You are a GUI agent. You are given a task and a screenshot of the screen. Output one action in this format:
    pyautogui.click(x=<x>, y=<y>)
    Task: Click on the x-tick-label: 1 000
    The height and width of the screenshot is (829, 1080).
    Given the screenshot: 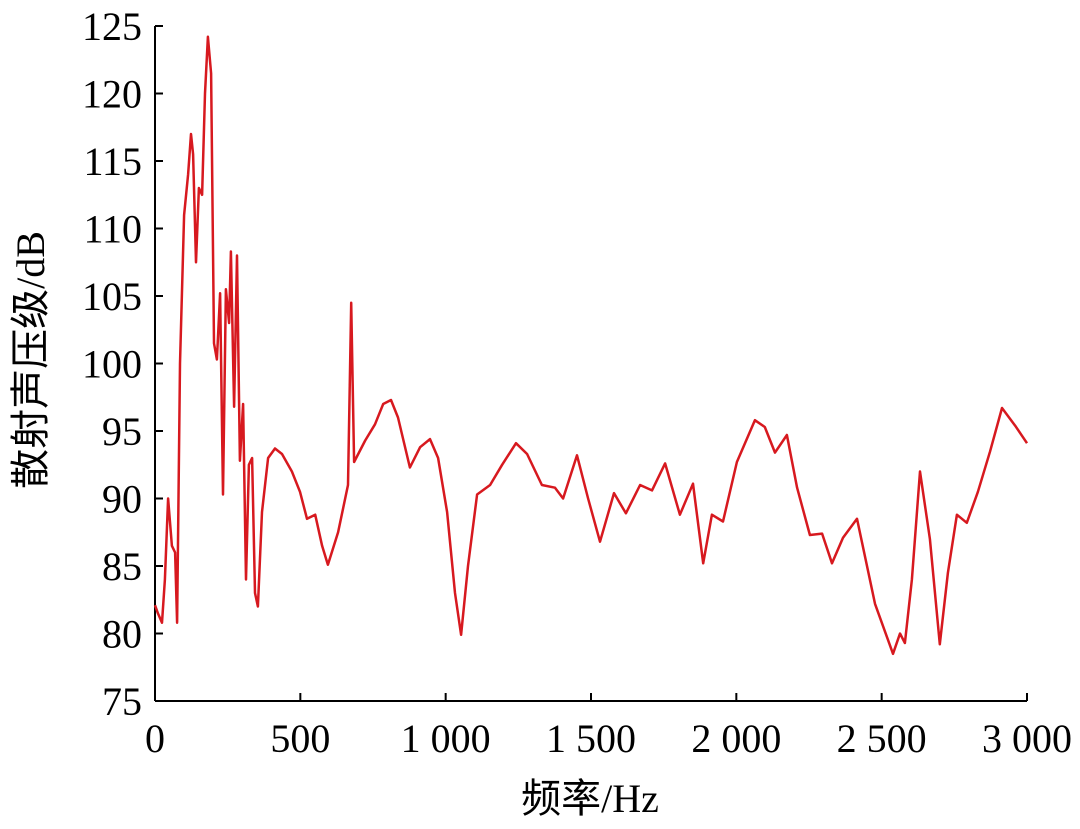 What is the action you would take?
    pyautogui.click(x=446, y=738)
    